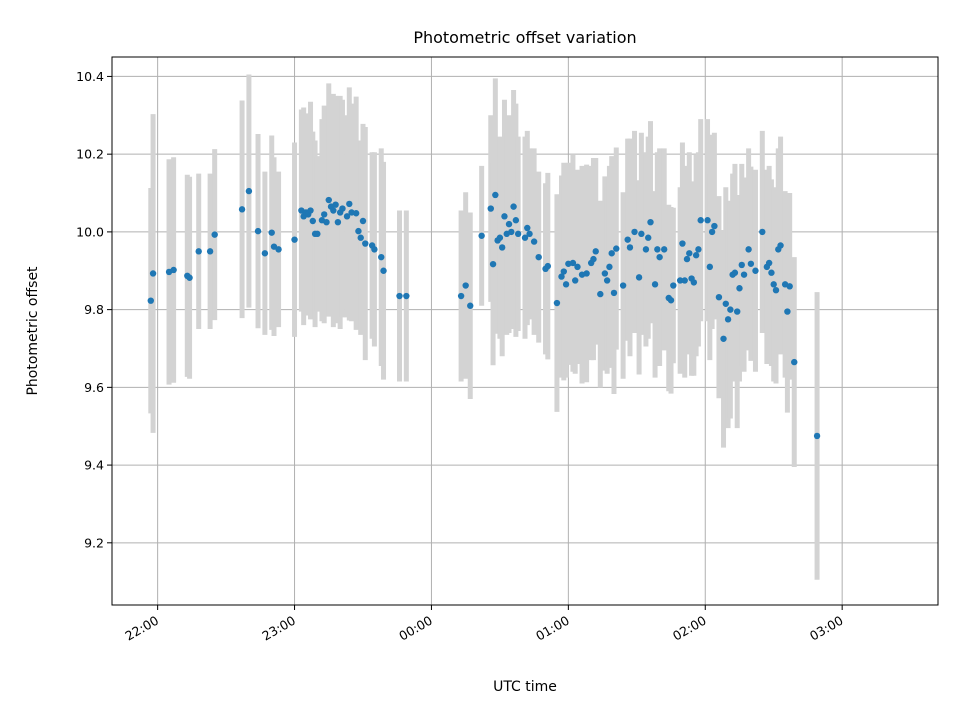 This screenshot has height=725, width=960. I want to click on y-axis-ticks: 9.2 9.4 9.6 9.8 10.0 10.2 10.4, so click(94, 309).